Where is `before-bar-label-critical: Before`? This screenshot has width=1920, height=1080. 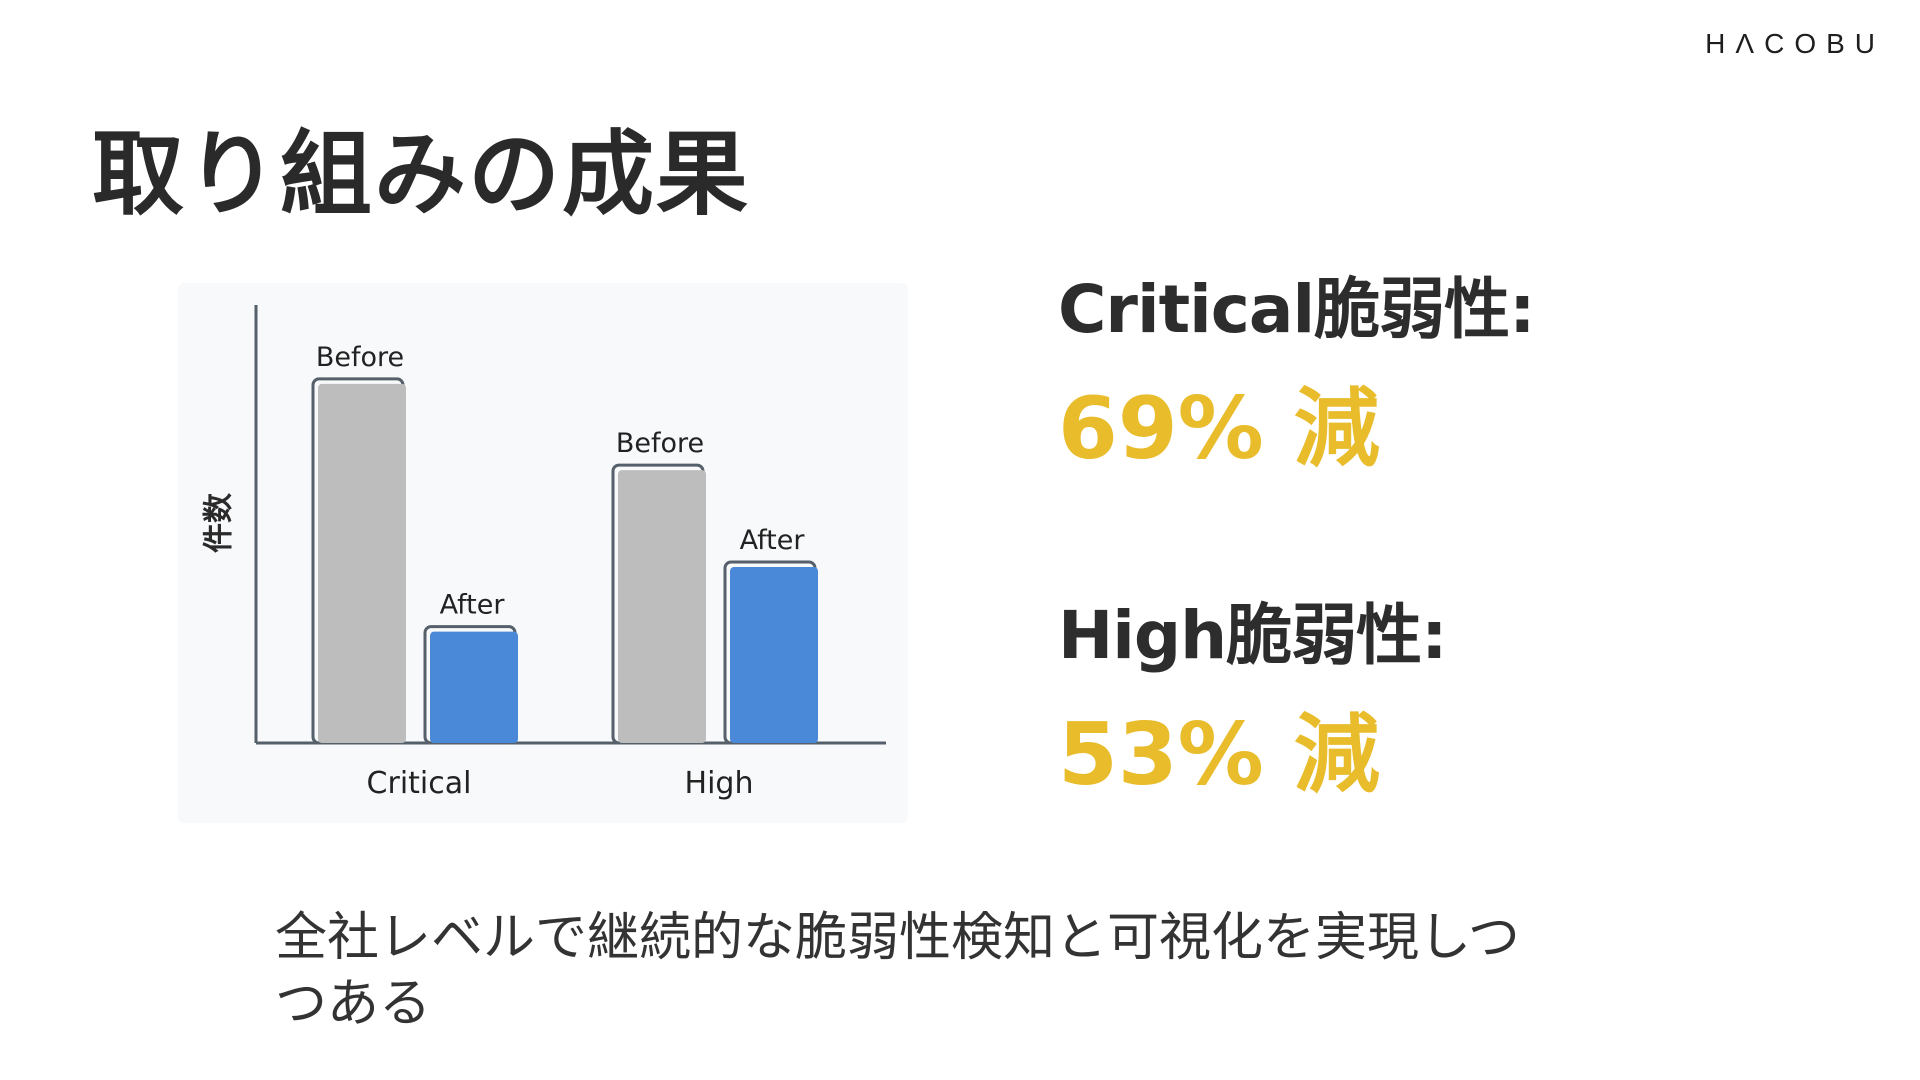
before-bar-label-critical: Before is located at coordinates (360, 357).